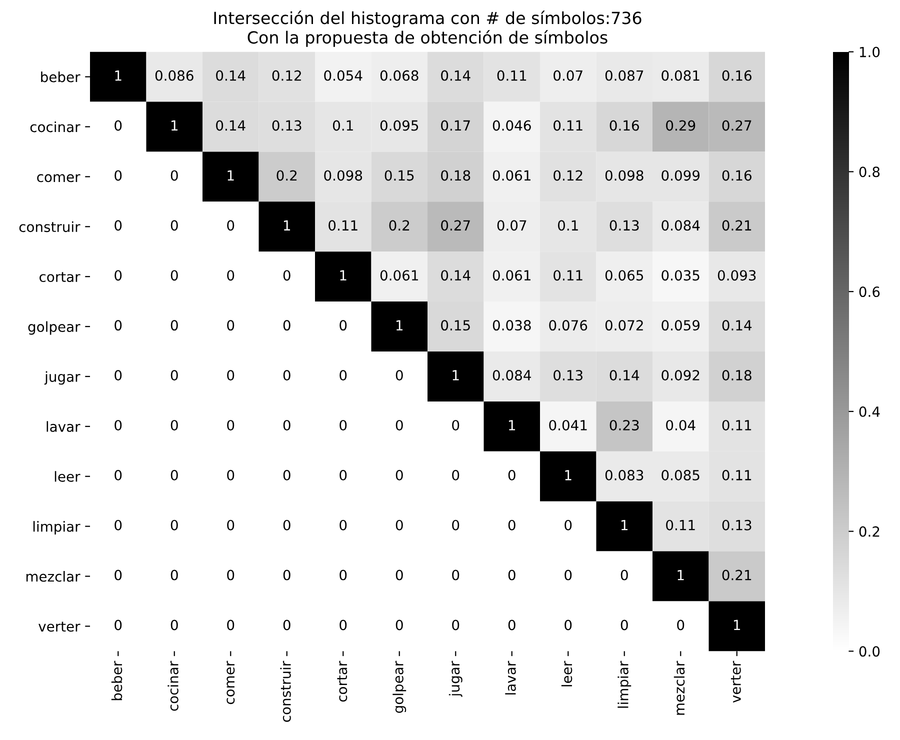 The width and height of the screenshot is (900, 740). Describe the element at coordinates (510, 677) in the screenshot. I see `x-tick-label: lavar` at that location.